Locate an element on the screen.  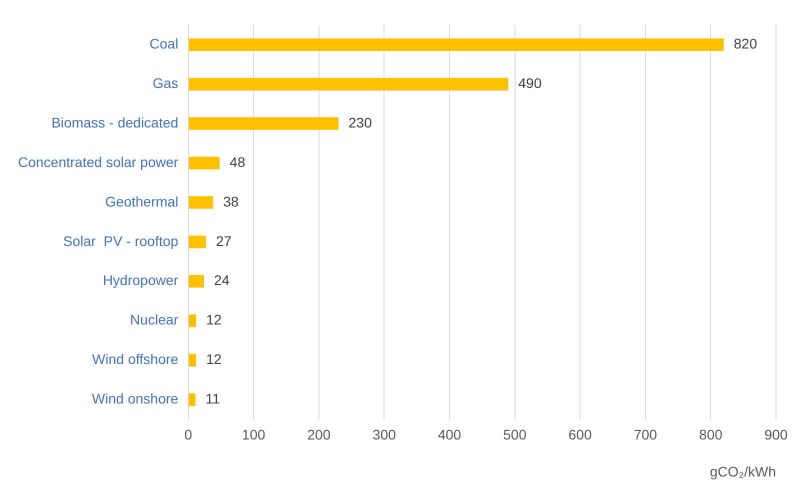
x-tick-label: 0 is located at coordinates (188, 434).